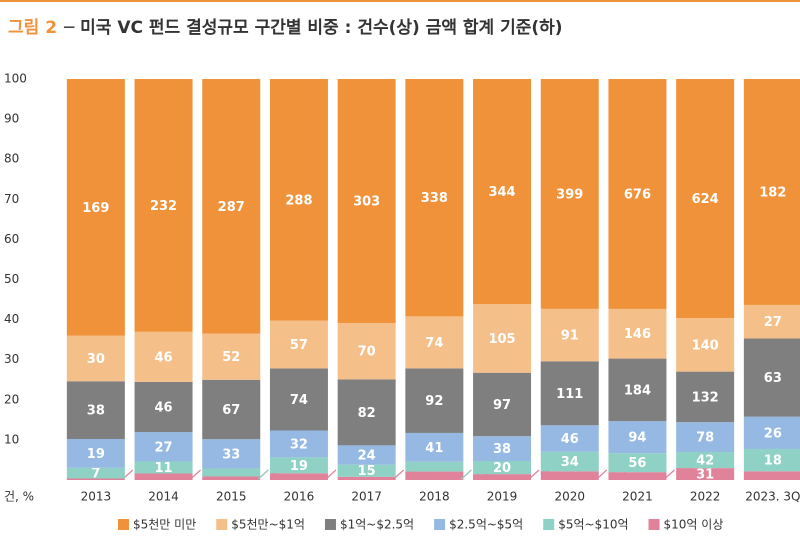 This screenshot has width=800, height=538. Describe the element at coordinates (694, 525) in the screenshot. I see `legend-label: $10억 이상` at that location.